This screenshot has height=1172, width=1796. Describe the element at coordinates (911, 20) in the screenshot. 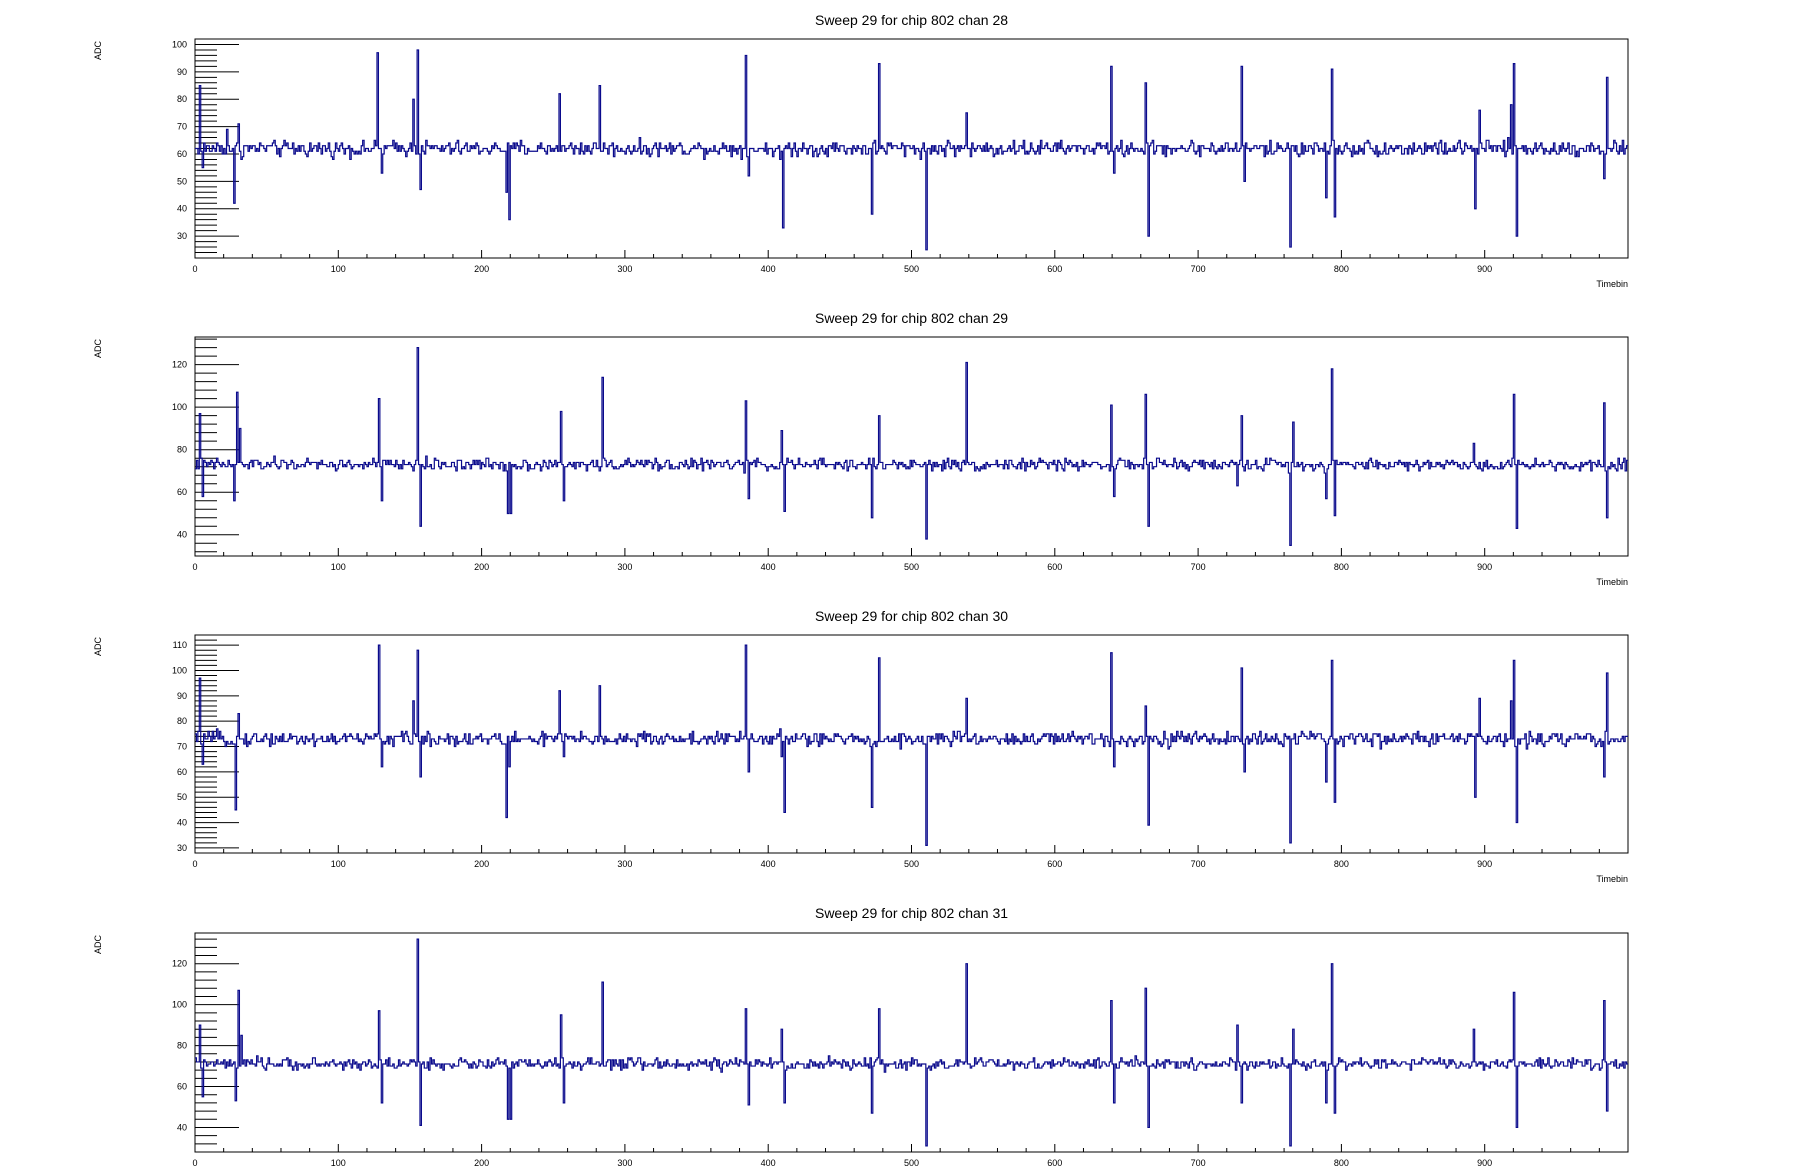

I see `chart-title: Sweep 29 for chip 802 chan 28` at that location.